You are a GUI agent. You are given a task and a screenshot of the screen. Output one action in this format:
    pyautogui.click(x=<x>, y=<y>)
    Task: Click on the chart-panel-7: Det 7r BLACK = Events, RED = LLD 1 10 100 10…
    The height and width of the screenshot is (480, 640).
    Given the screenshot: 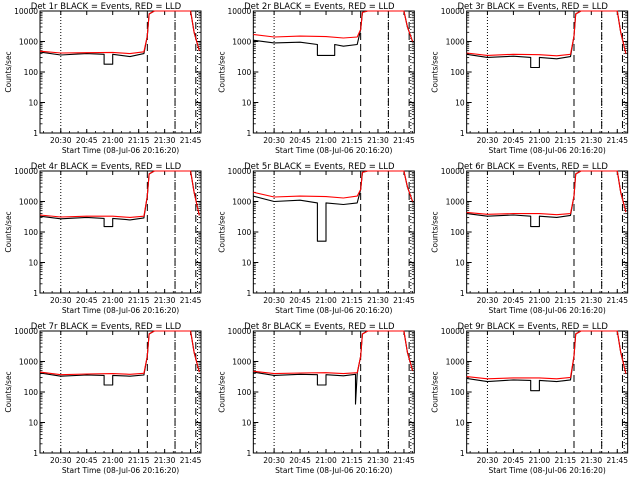 What is the action you would take?
    pyautogui.click(x=103, y=398)
    